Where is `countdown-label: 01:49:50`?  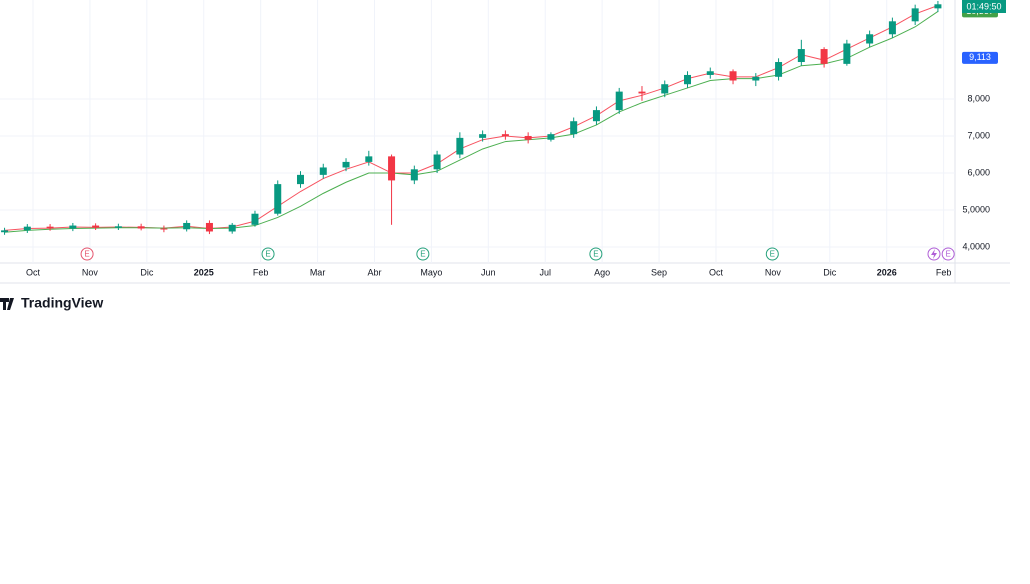
countdown-label: 01:49:50 is located at coordinates (983, 6).